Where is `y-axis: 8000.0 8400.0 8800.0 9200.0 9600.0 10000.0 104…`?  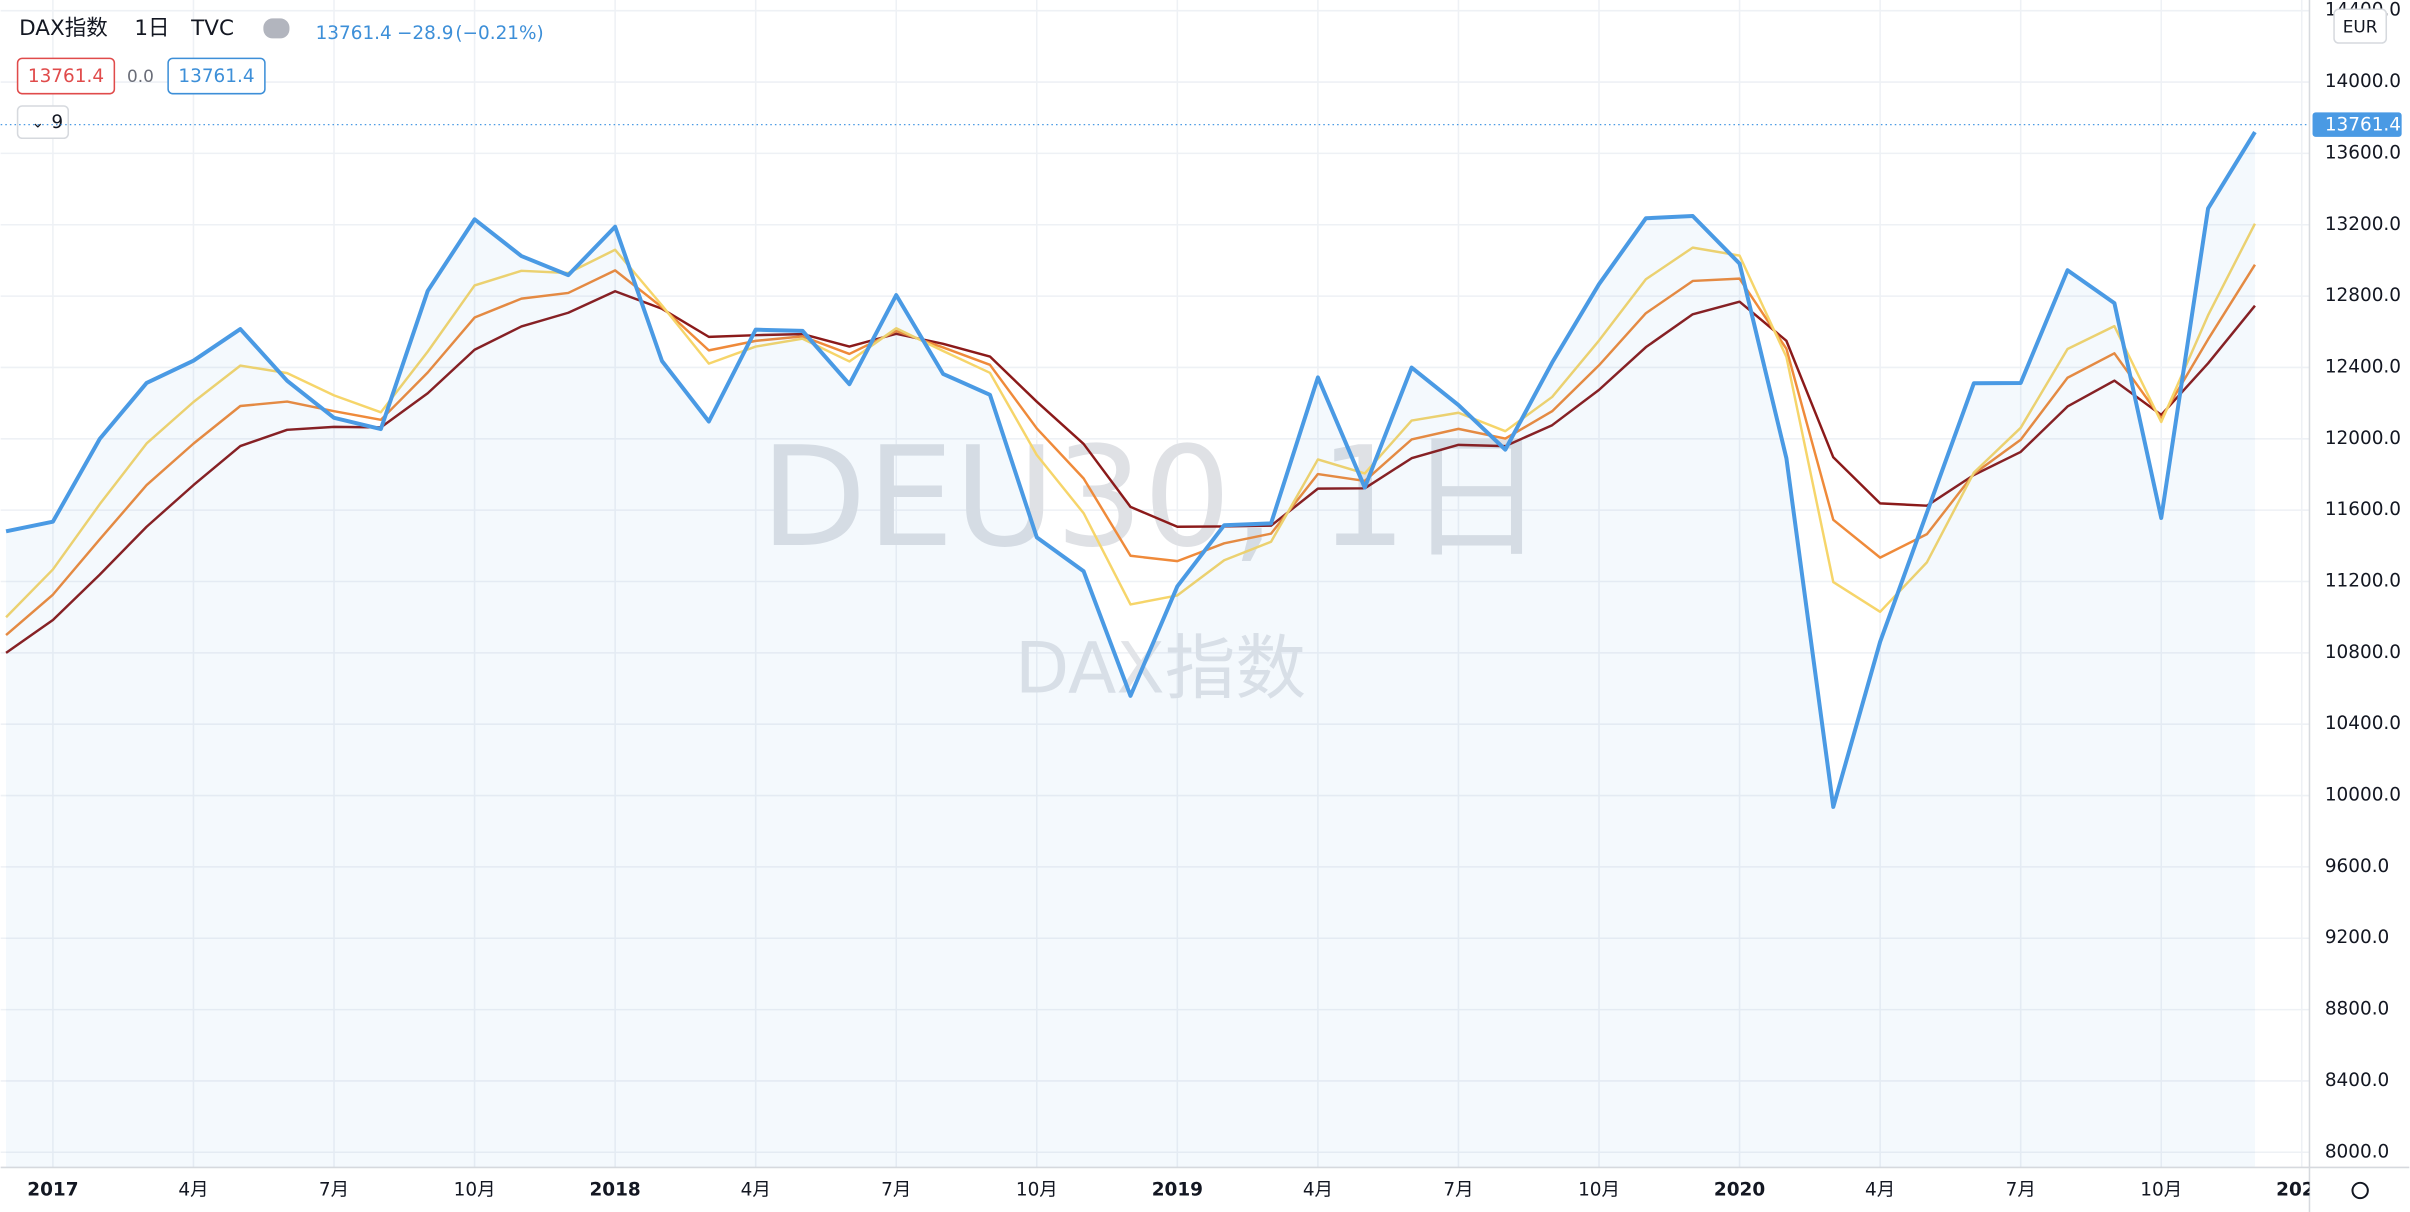
y-axis: 8000.0 8400.0 8800.0 9200.0 9600.0 10000.0 104… is located at coordinates (2363, 581).